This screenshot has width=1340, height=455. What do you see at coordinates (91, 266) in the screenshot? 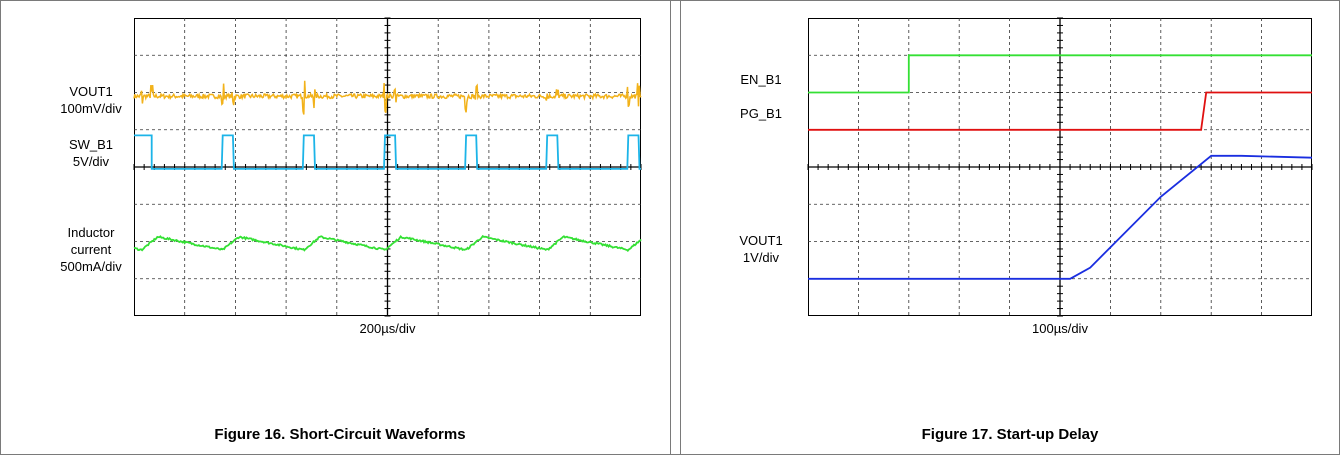
I see `channel-label-line: 500mA/div` at bounding box center [91, 266].